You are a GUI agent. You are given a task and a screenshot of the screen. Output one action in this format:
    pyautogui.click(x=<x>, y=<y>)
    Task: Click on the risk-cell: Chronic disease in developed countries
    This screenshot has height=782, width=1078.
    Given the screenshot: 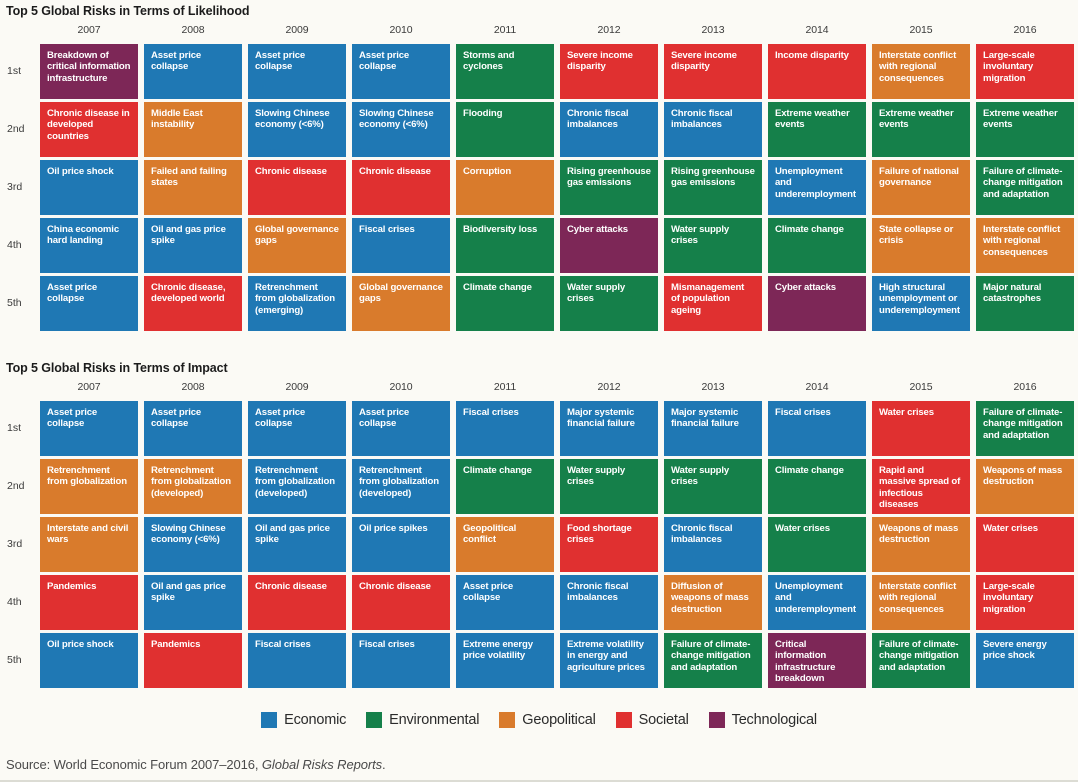 What is the action you would take?
    pyautogui.click(x=89, y=129)
    